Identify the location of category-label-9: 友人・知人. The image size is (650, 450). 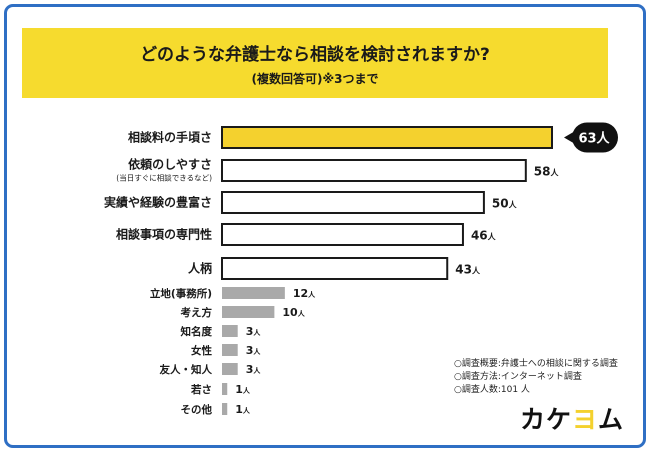
(186, 369).